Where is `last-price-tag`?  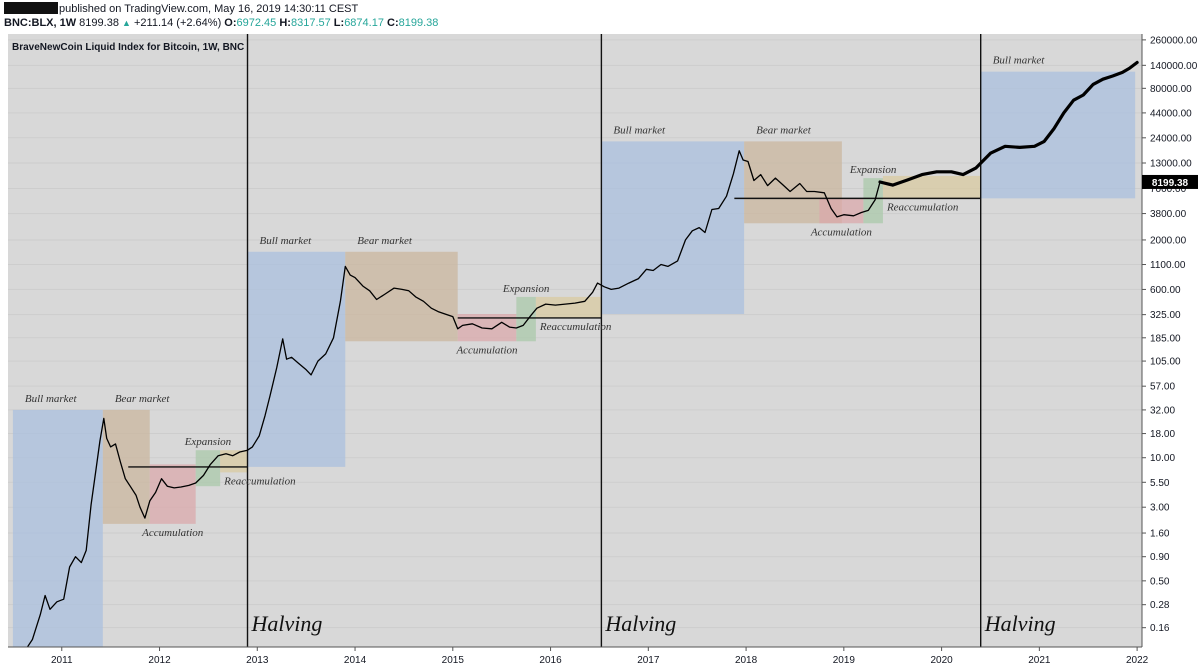
last-price-tag is located at coordinates (1170, 181).